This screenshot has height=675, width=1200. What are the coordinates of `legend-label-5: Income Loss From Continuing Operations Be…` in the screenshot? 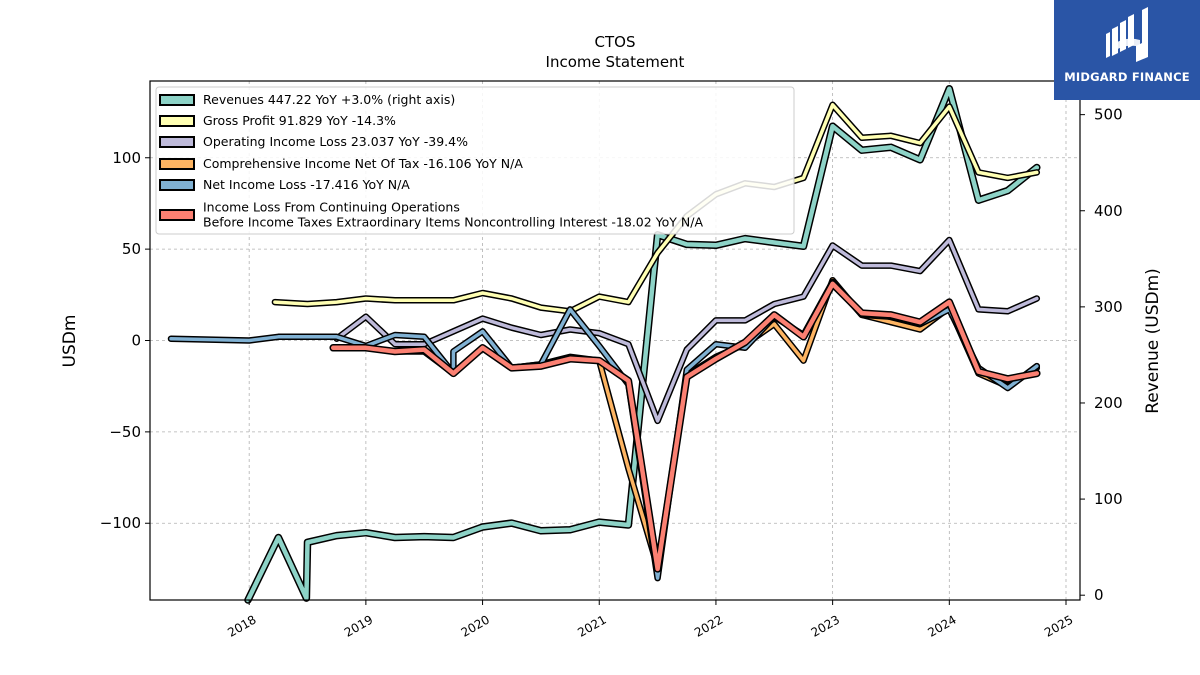 It's located at (453, 215).